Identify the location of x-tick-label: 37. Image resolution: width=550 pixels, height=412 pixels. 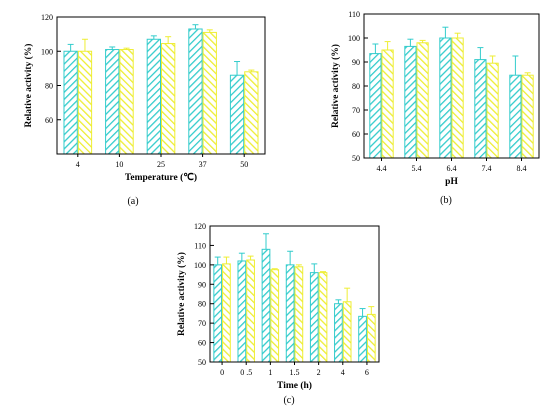
(203, 164).